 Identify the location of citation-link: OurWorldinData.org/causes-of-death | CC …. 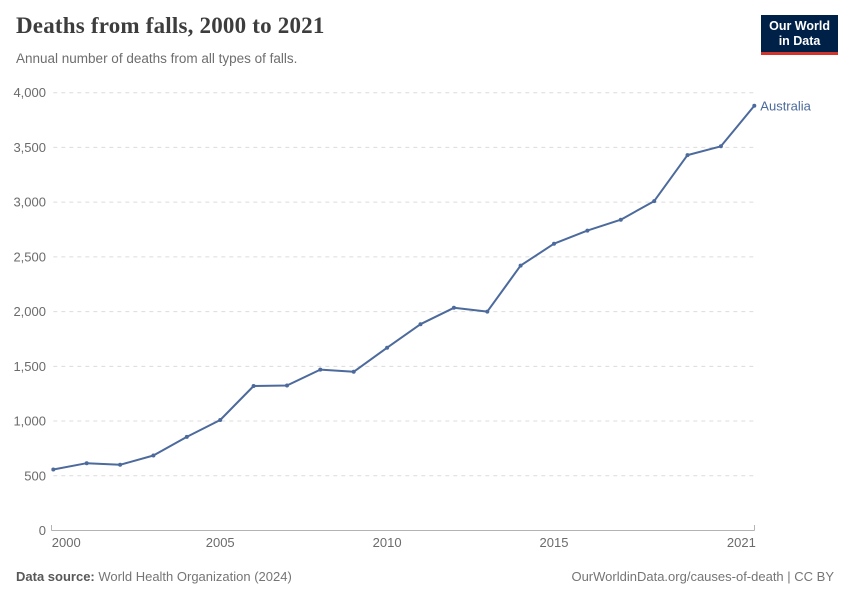
(702, 576).